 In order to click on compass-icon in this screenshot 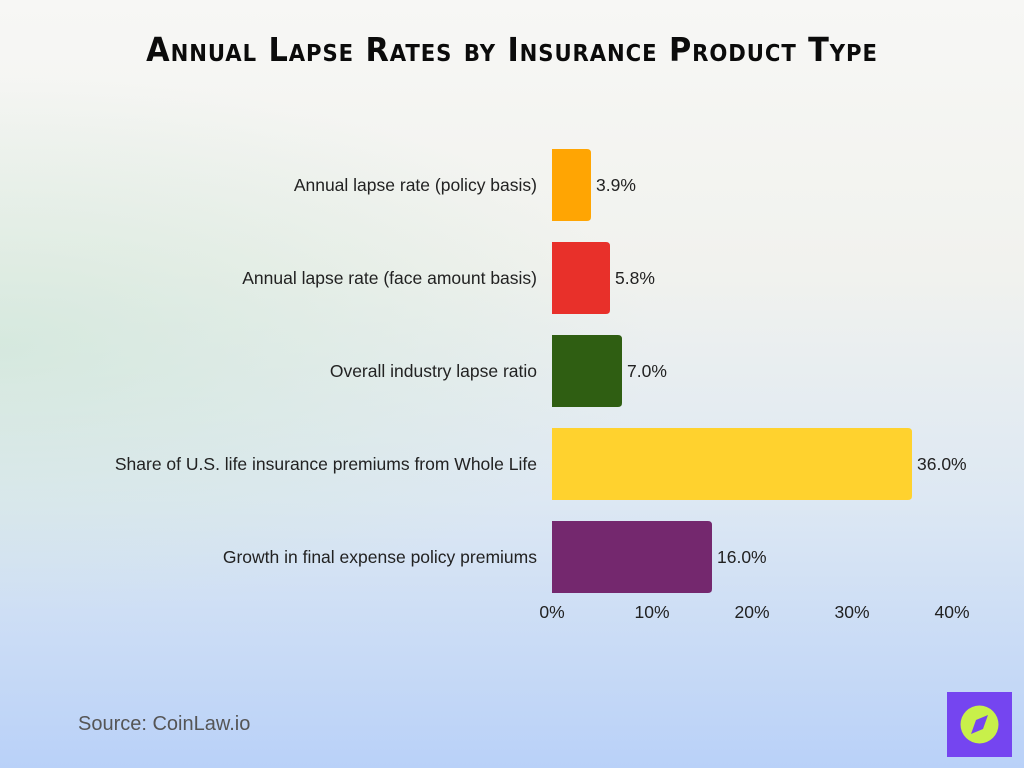, I will do `click(979, 724)`.